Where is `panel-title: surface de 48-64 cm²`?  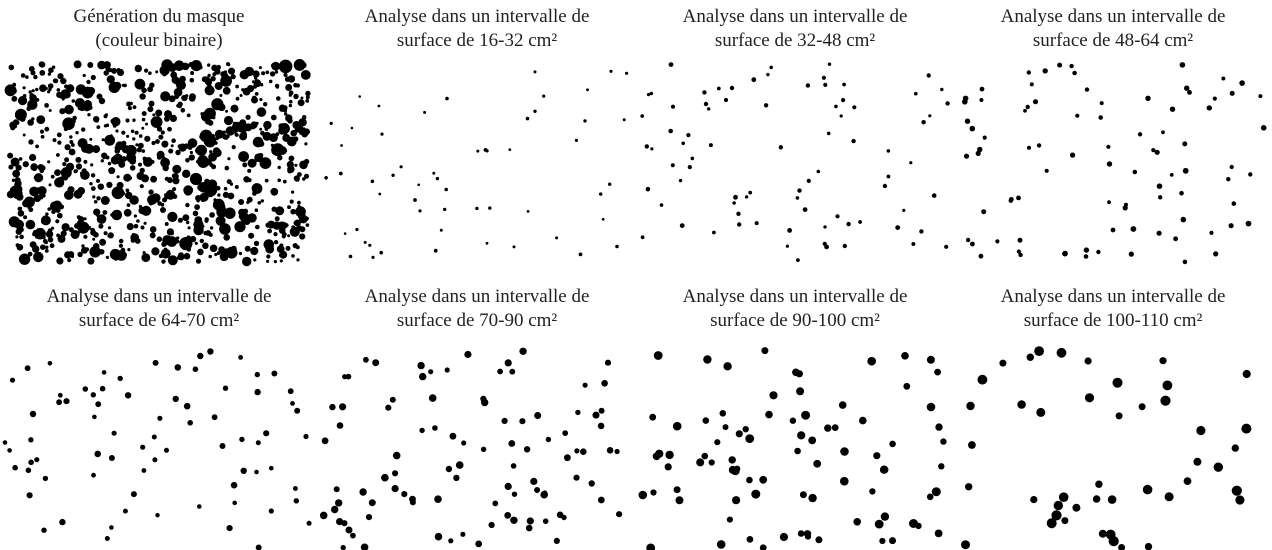 panel-title: surface de 48-64 cm² is located at coordinates (1113, 40).